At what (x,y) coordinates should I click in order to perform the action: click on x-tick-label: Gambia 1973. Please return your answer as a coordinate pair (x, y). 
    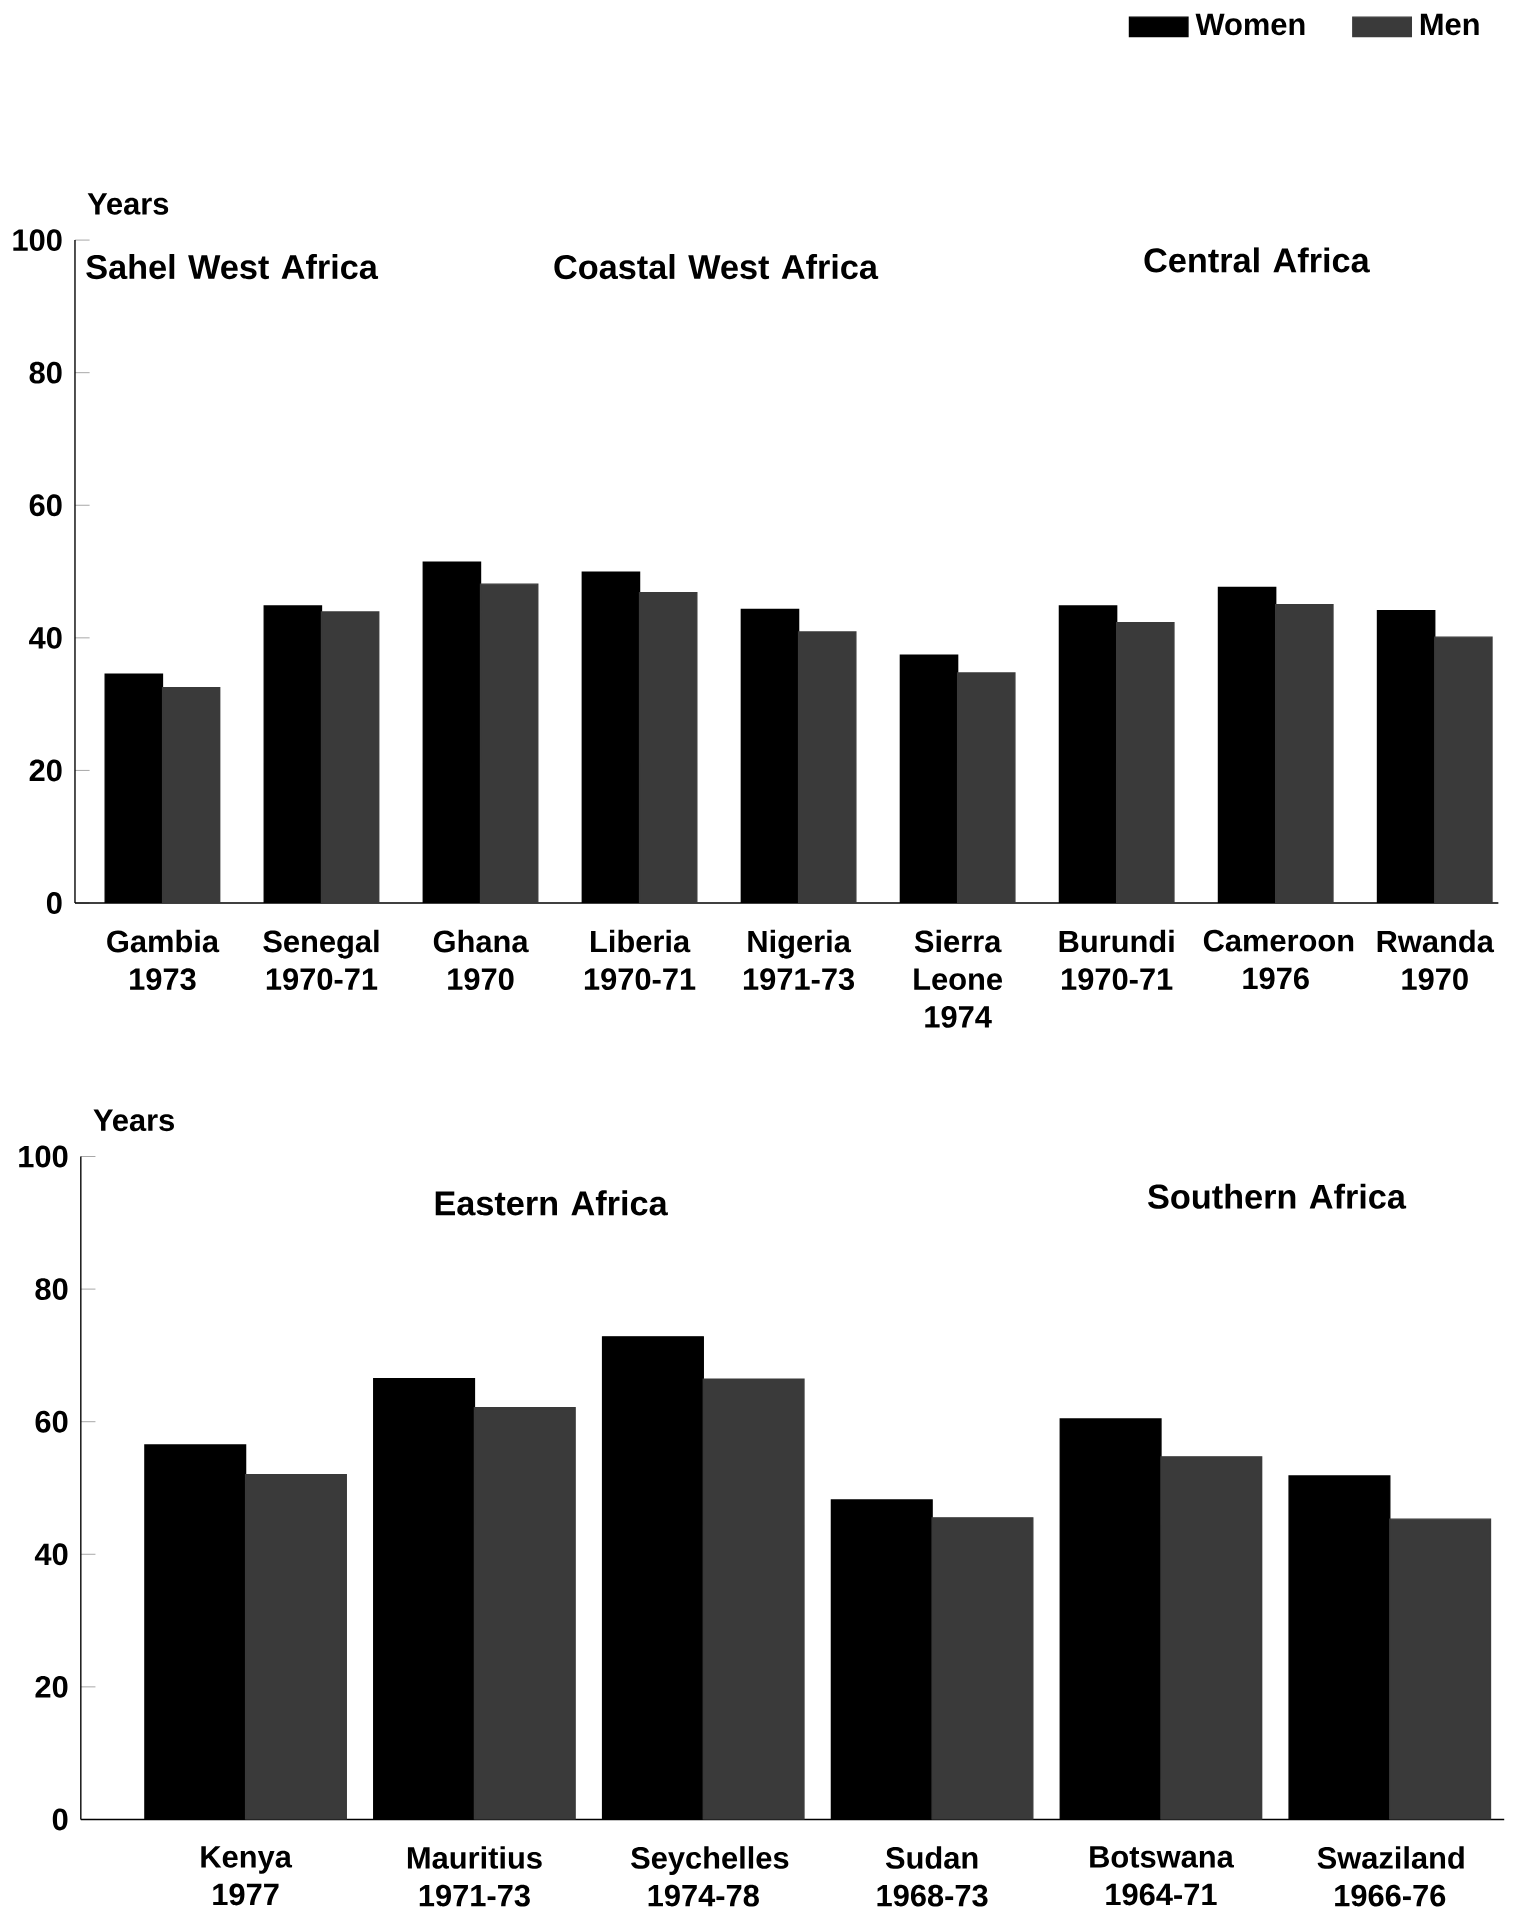
    Looking at the image, I should click on (163, 960).